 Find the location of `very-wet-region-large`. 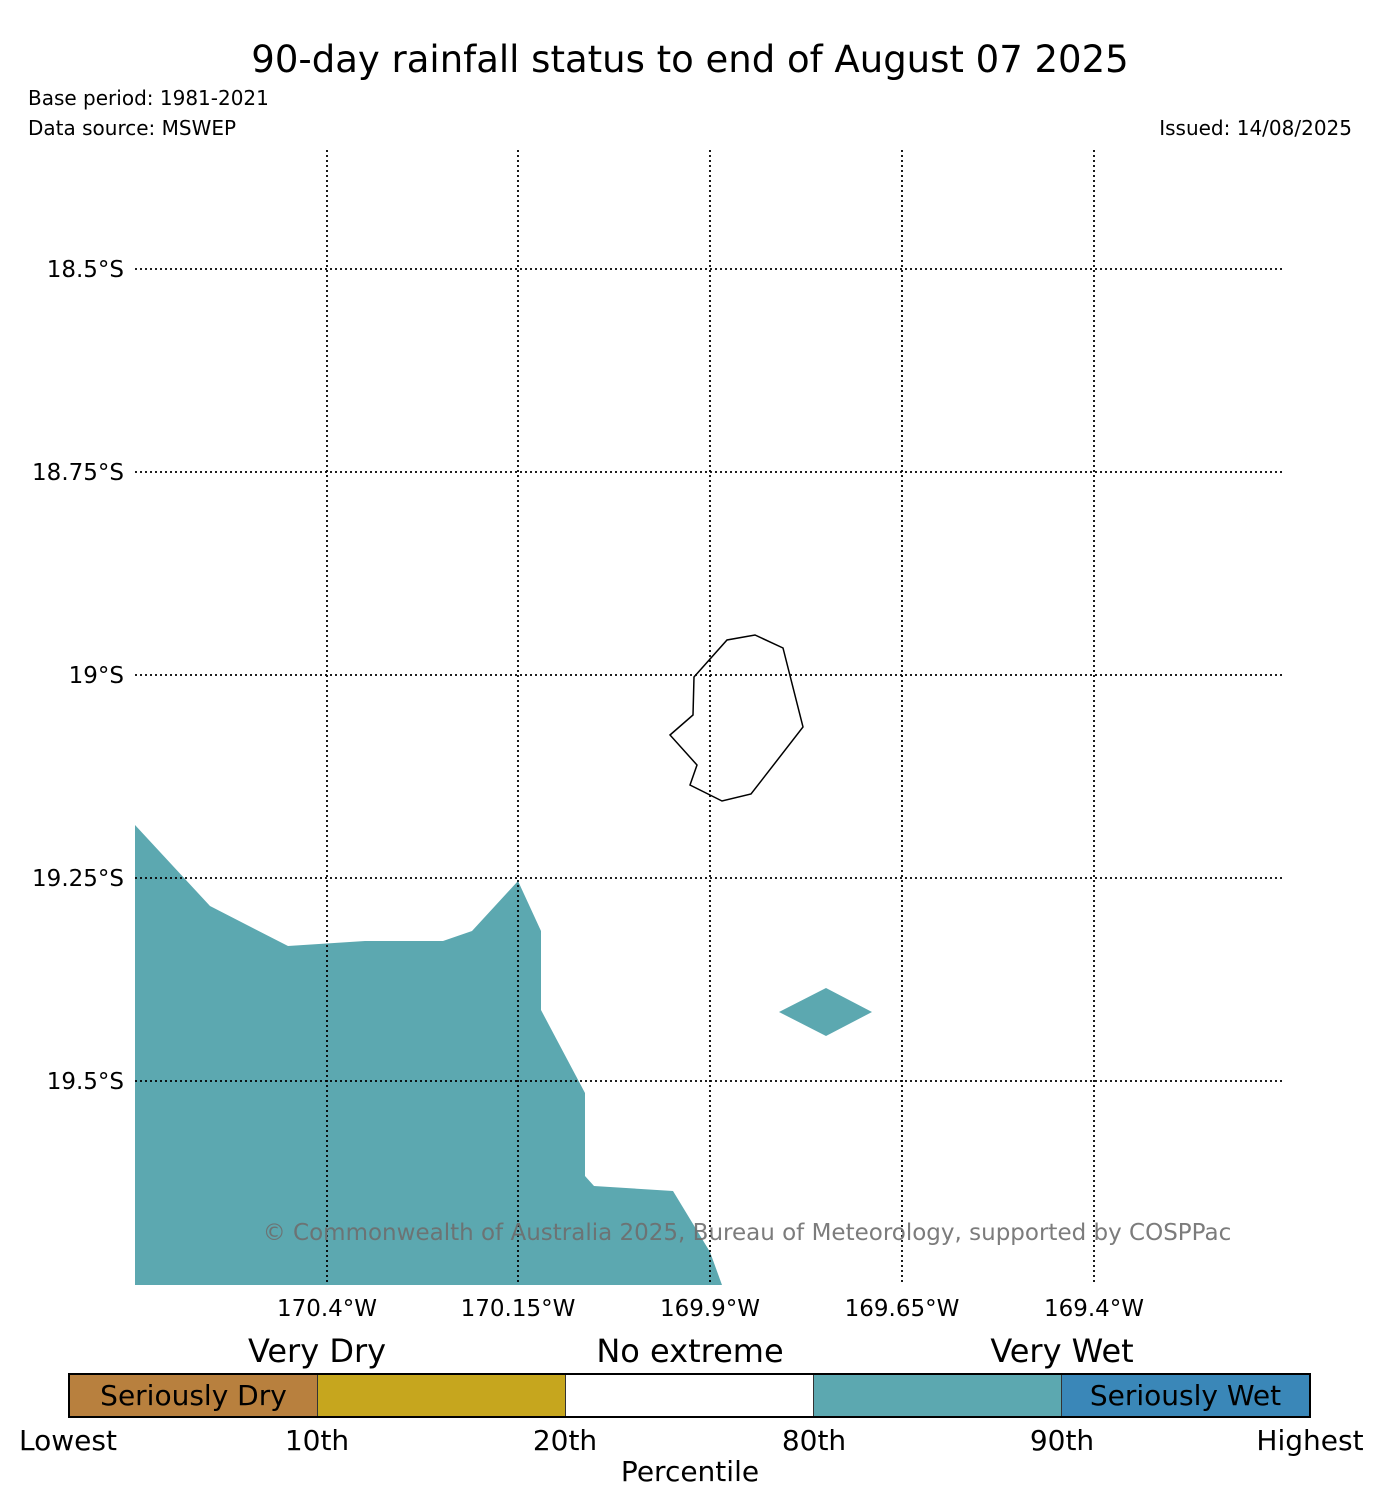

very-wet-region-large is located at coordinates (428, 1055).